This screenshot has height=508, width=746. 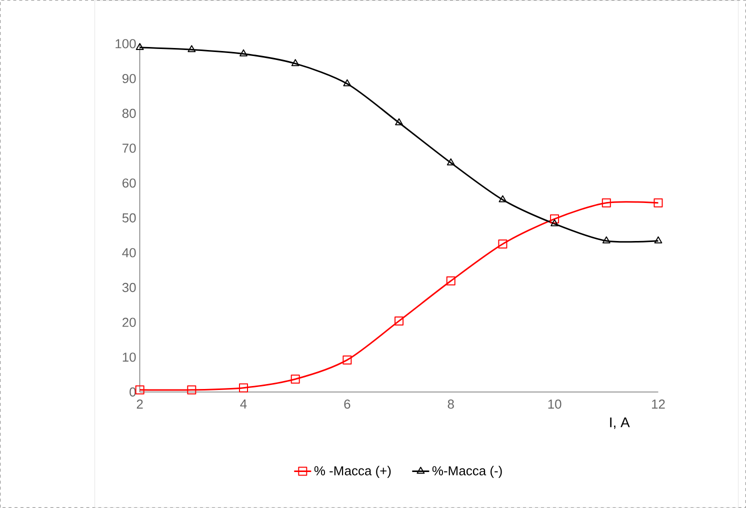 What do you see at coordinates (347, 404) in the screenshot?
I see `x-tick-label: 6` at bounding box center [347, 404].